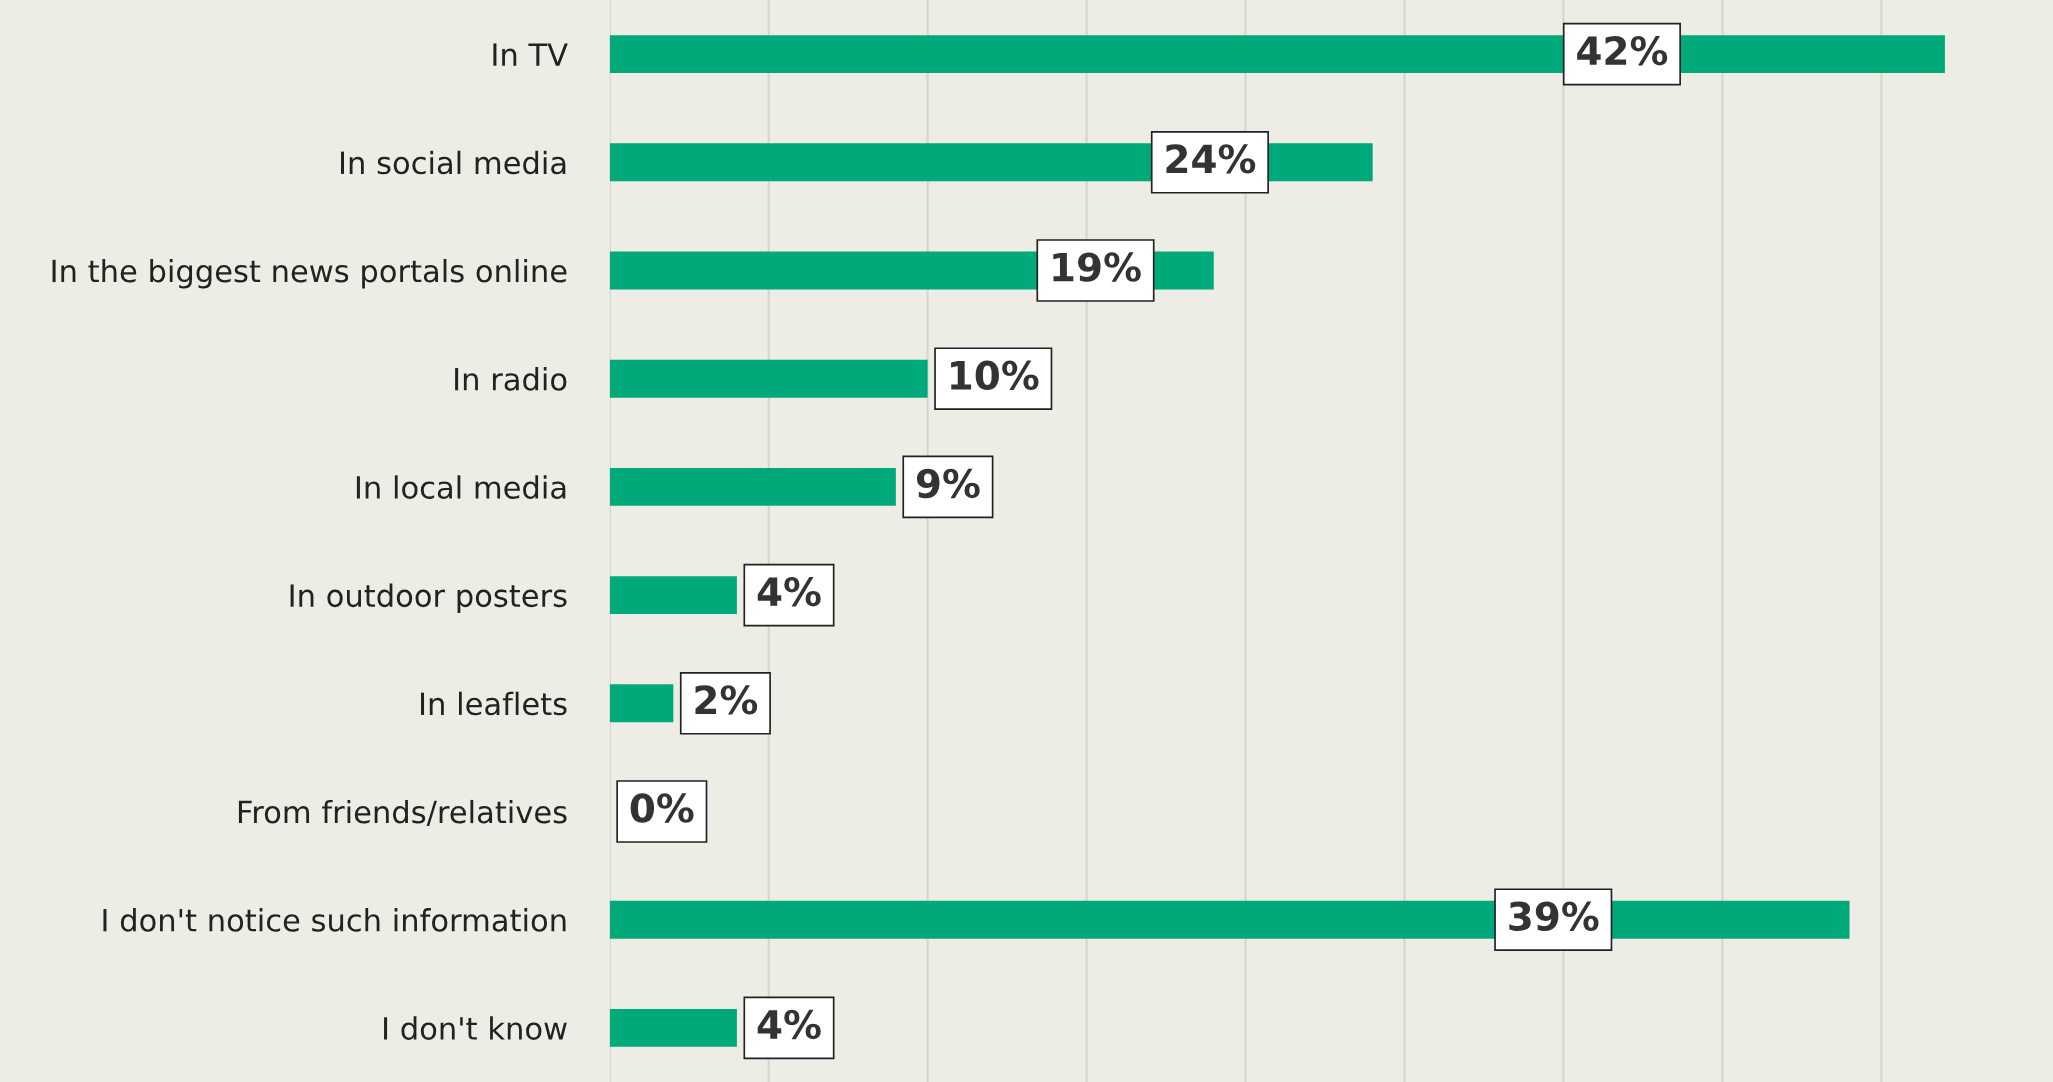 Image resolution: width=2053 pixels, height=1082 pixels. Describe the element at coordinates (1554, 916) in the screenshot. I see `data-label: 39%` at that location.